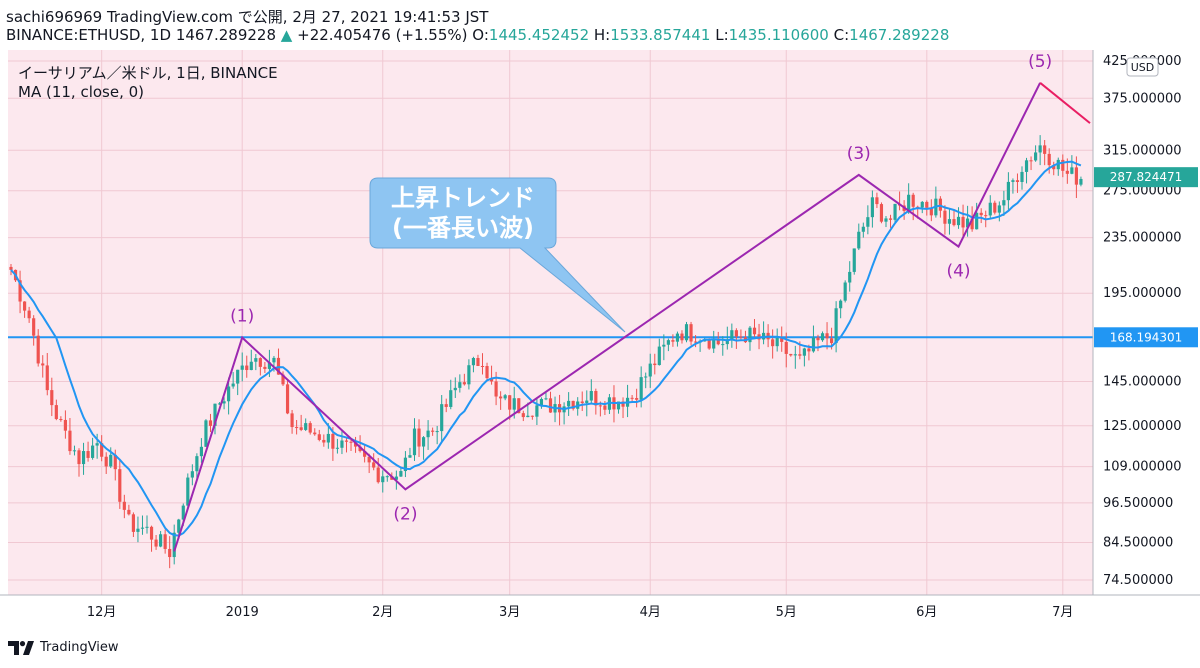 This screenshot has height=668, width=1200. I want to click on line-price-tag-bg, so click(1146, 337).